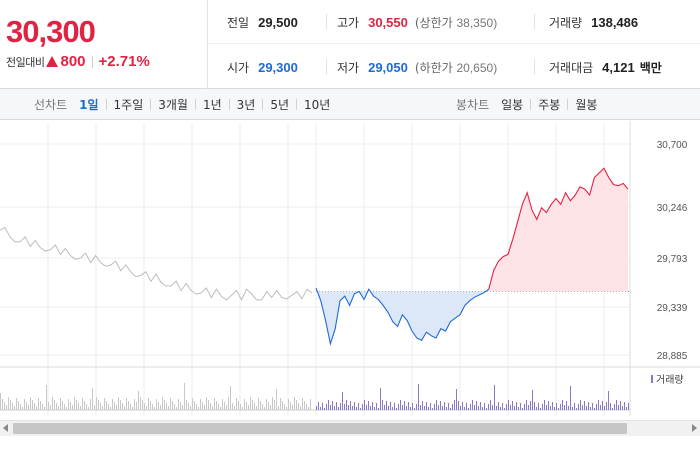 This screenshot has height=450, width=700. What do you see at coordinates (212, 104) in the screenshot?
I see `tab-line-period-3: 1년` at bounding box center [212, 104].